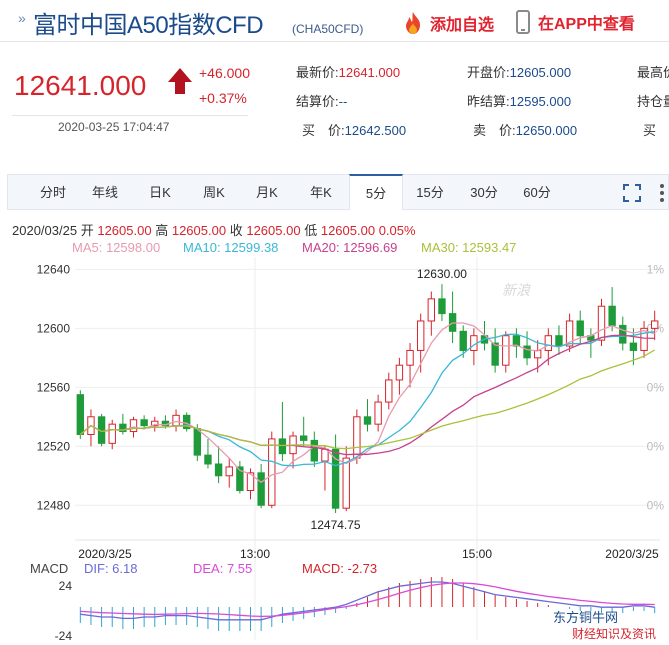  What do you see at coordinates (130, 115) in the screenshot?
I see `divider` at bounding box center [130, 115].